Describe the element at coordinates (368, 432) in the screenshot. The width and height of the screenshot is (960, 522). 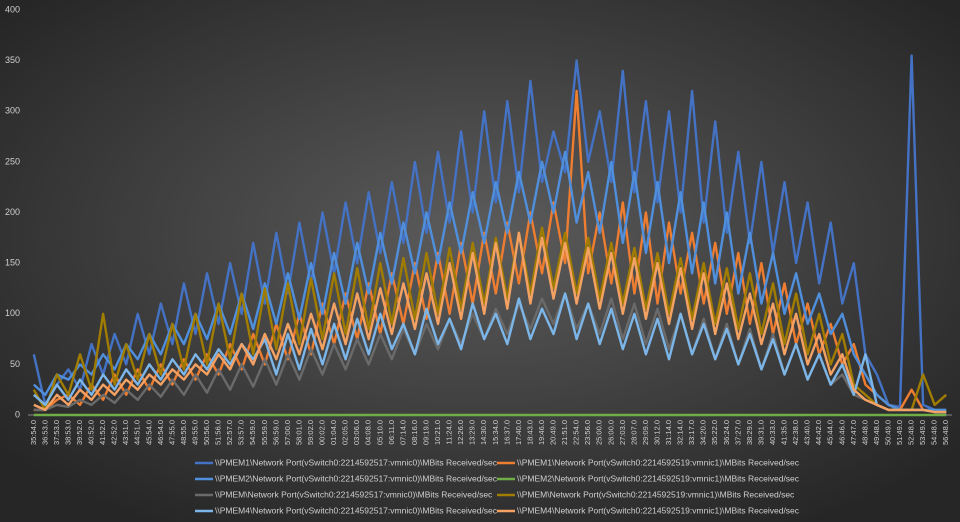
I see `x-tick-label: 04:08.0` at that location.